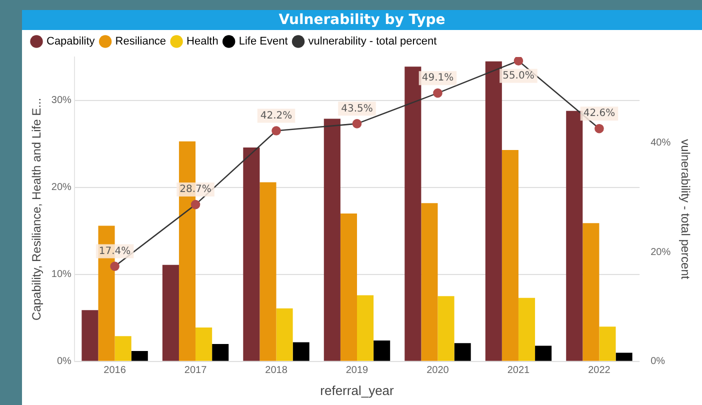  I want to click on data-label: 17.4%, so click(114, 251).